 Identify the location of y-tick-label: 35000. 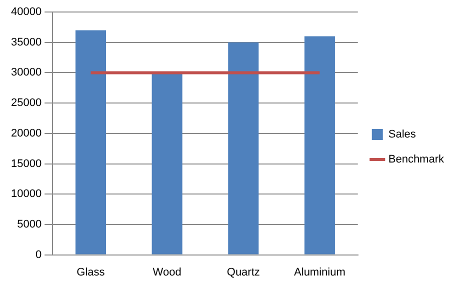
(26, 42).